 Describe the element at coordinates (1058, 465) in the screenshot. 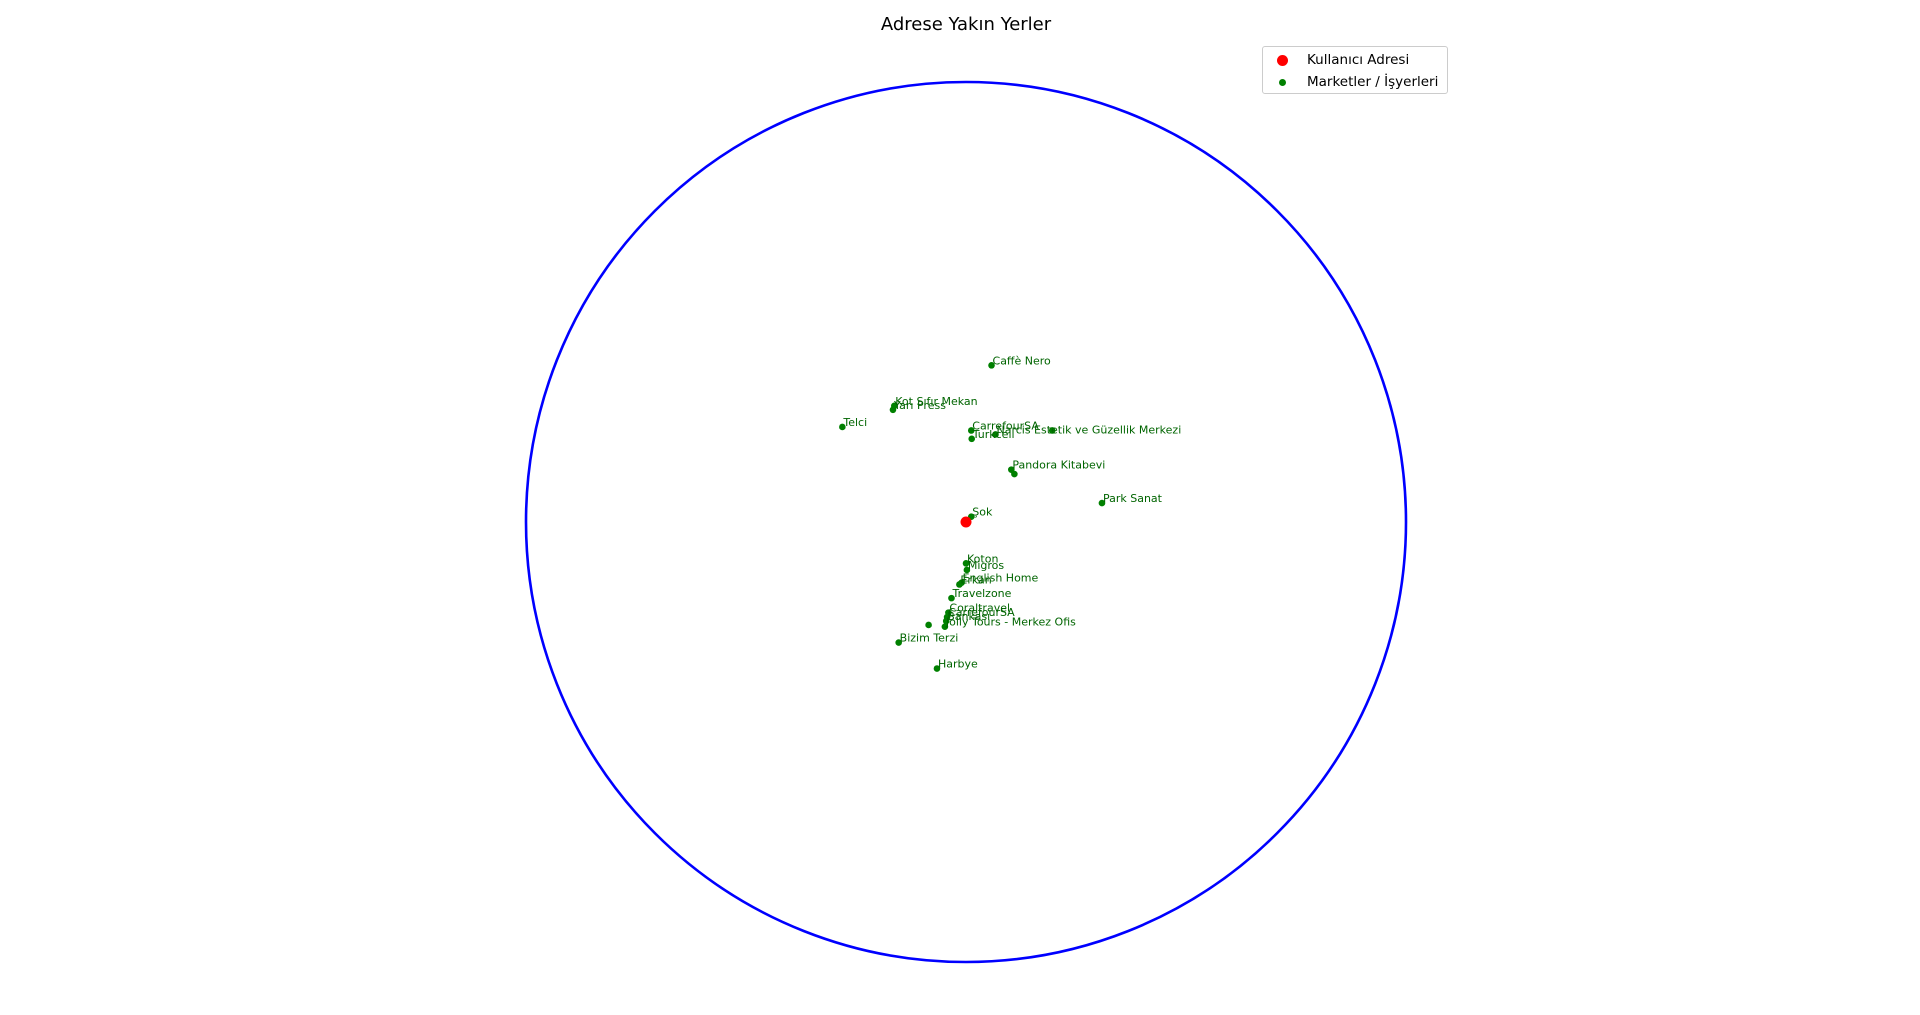

I see `place-label: Pandora Kitabevi` at that location.